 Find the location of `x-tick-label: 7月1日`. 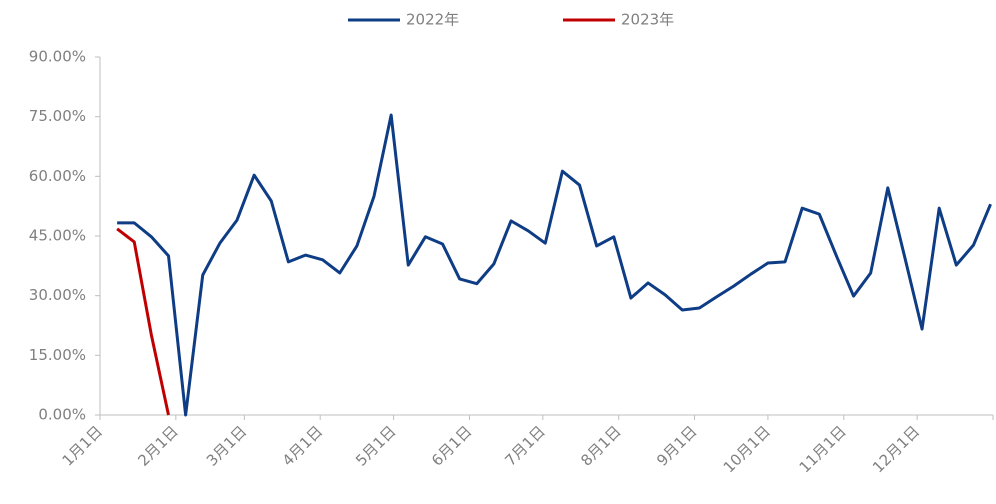

x-tick-label: 7月1日 is located at coordinates (524, 445).